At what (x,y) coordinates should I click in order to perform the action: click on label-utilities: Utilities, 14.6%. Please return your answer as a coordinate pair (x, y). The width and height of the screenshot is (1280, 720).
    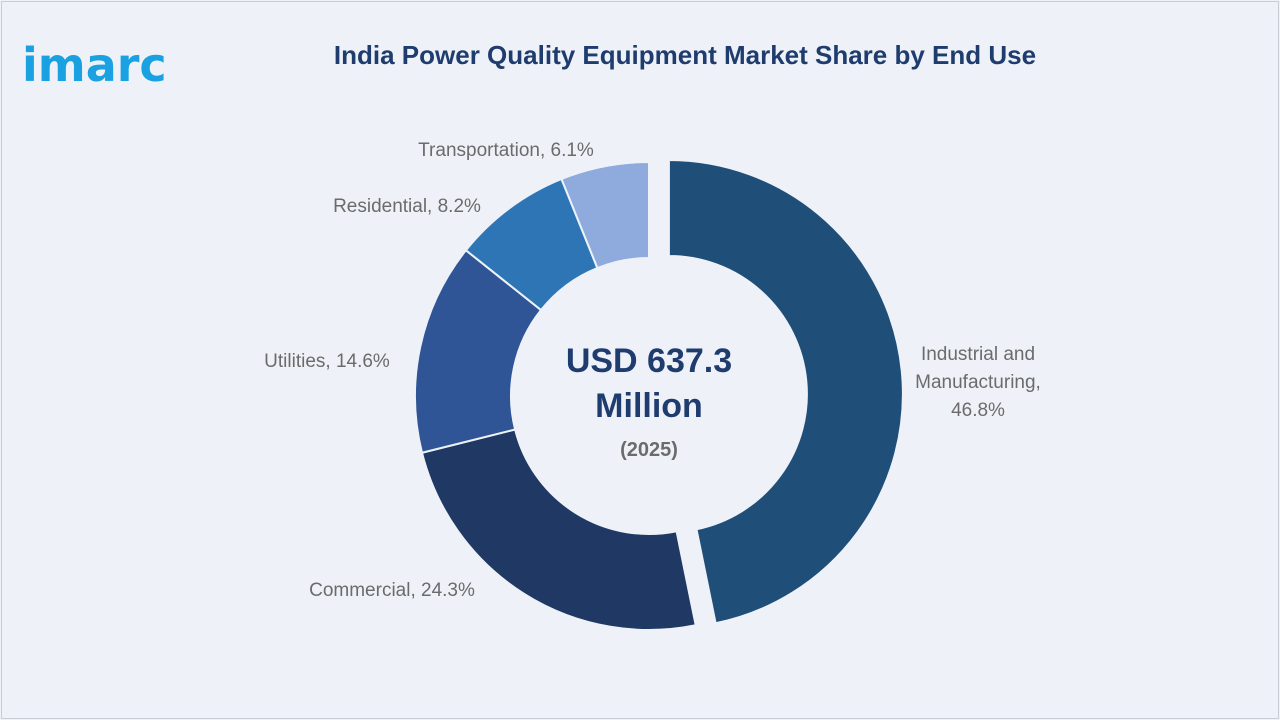
    Looking at the image, I should click on (327, 361).